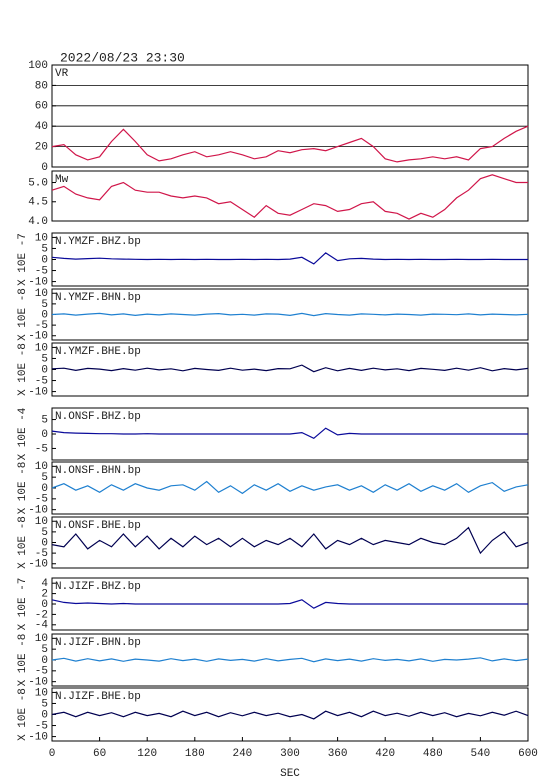 This screenshot has width=554, height=781. What do you see at coordinates (62, 74) in the screenshot?
I see `panel-label: VR` at bounding box center [62, 74].